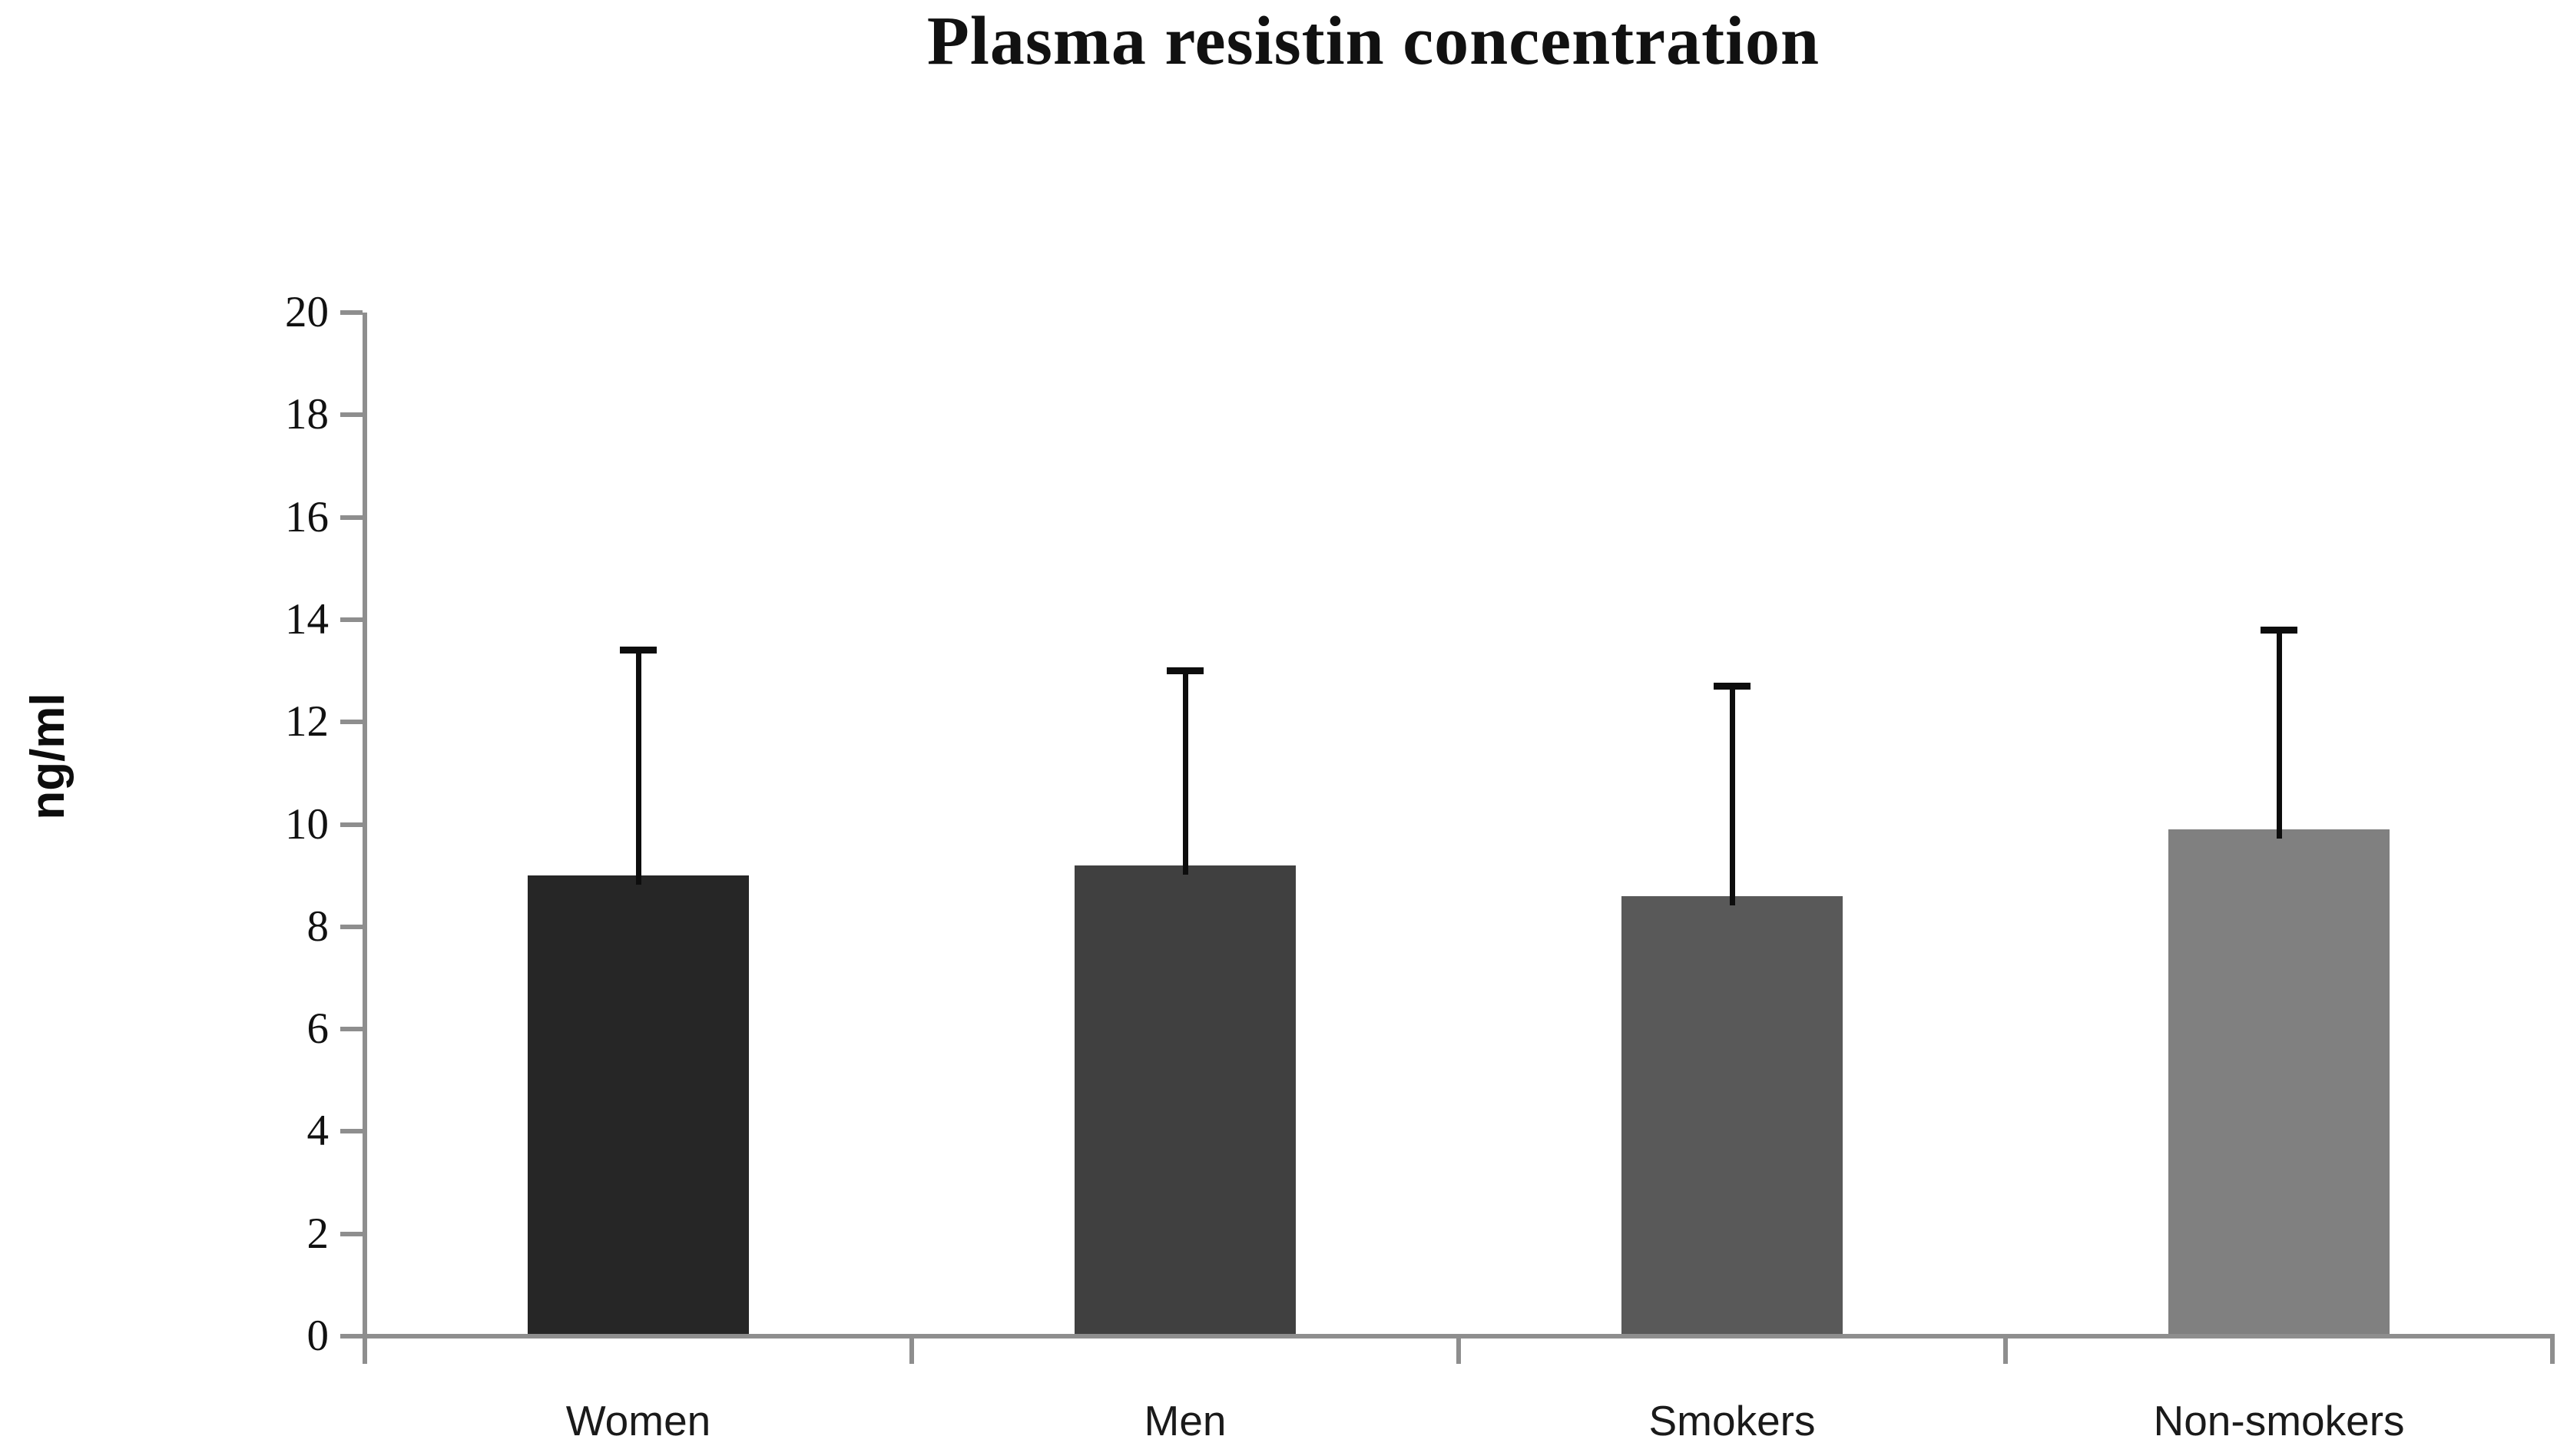 This screenshot has height=1456, width=2567. I want to click on error-bar-stem-men, so click(1185, 772).